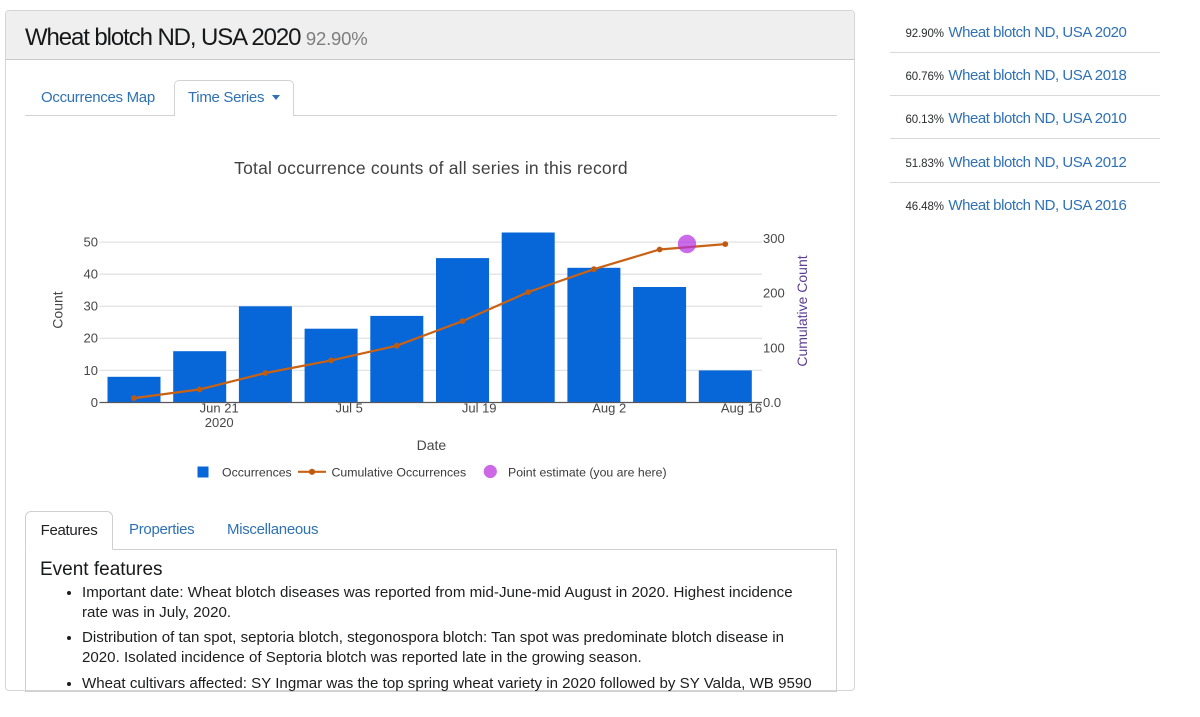 This screenshot has width=1200, height=717. Describe the element at coordinates (587, 473) in the screenshot. I see `svg-text: Point estimate (you are here)` at that location.